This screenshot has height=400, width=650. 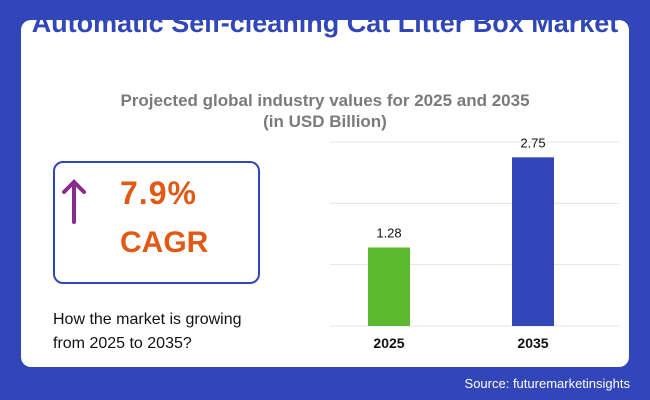 I want to click on data-label: 1.28, so click(x=388, y=232).